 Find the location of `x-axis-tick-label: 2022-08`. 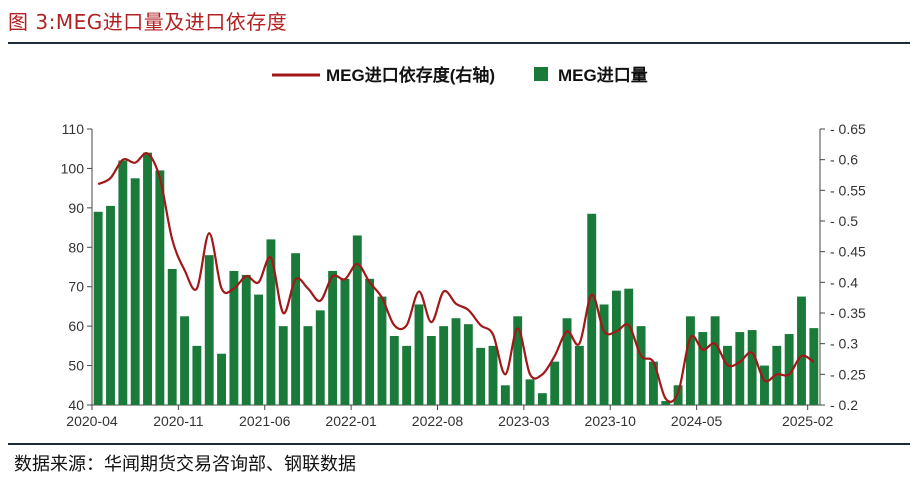

x-axis-tick-label: 2022-08 is located at coordinates (438, 421).